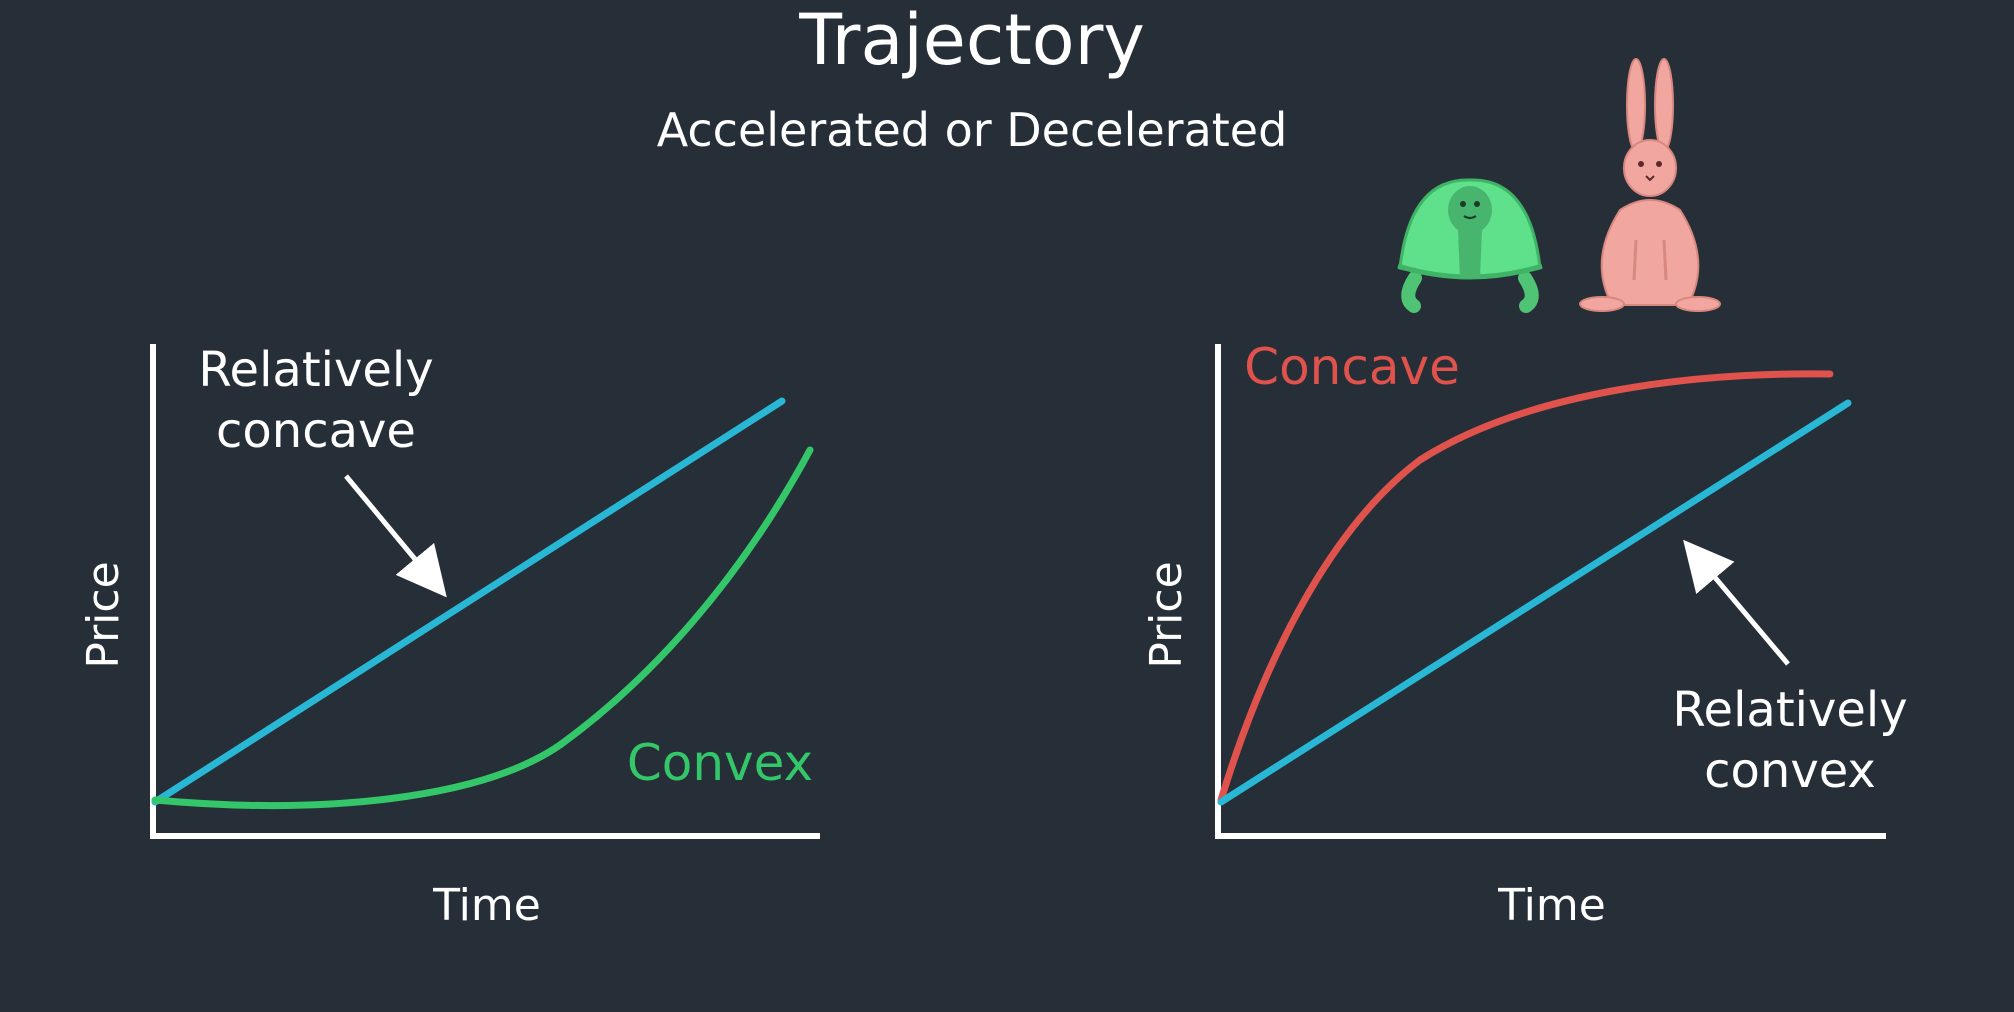 The width and height of the screenshot is (2014, 1012). What do you see at coordinates (1789, 710) in the screenshot?
I see `right-annotation-line1: Relatively` at bounding box center [1789, 710].